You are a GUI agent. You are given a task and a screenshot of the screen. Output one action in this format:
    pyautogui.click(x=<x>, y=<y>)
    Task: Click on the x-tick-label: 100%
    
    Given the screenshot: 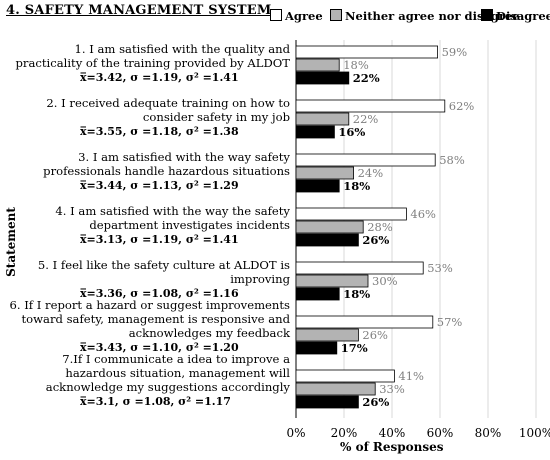 What is the action you would take?
    pyautogui.click(x=534, y=433)
    